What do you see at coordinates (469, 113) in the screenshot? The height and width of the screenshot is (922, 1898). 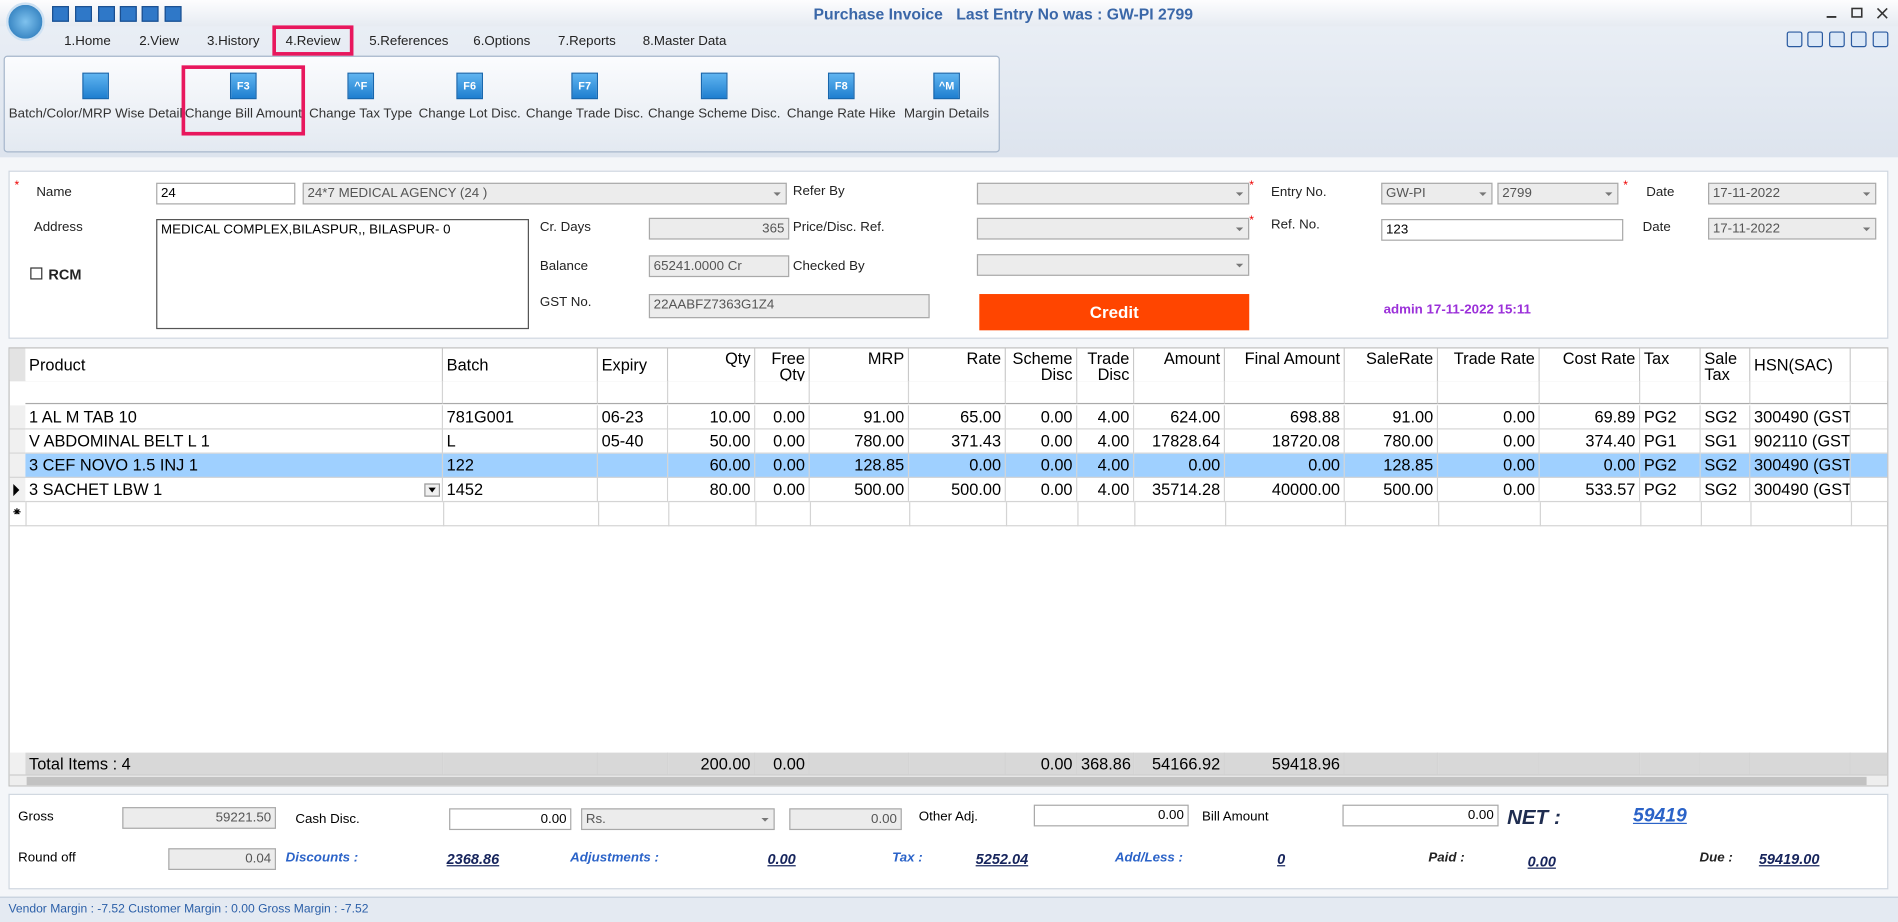 I see `toolbar-label: Change Lot Disc.` at bounding box center [469, 113].